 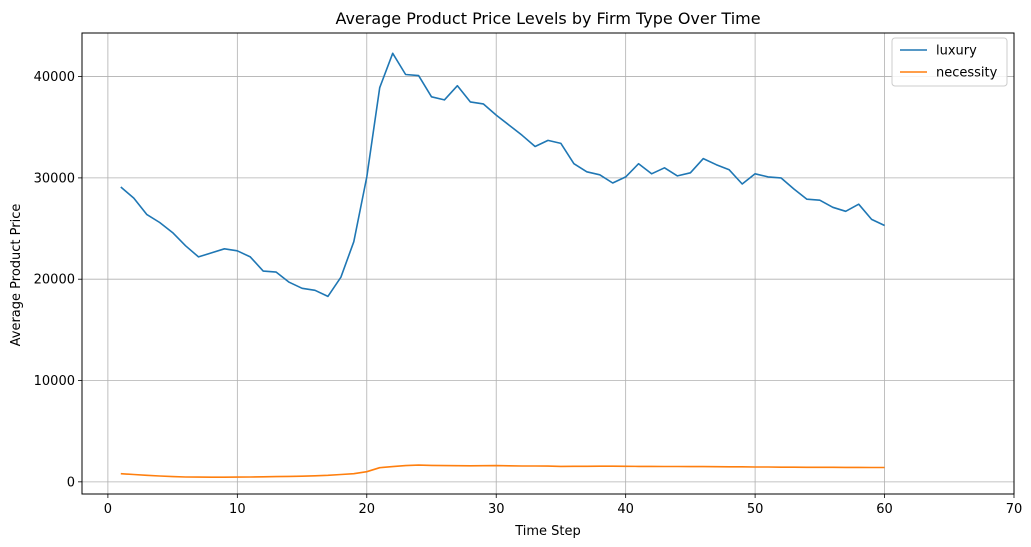 What do you see at coordinates (367, 509) in the screenshot?
I see `x-tick-label: 20` at bounding box center [367, 509].